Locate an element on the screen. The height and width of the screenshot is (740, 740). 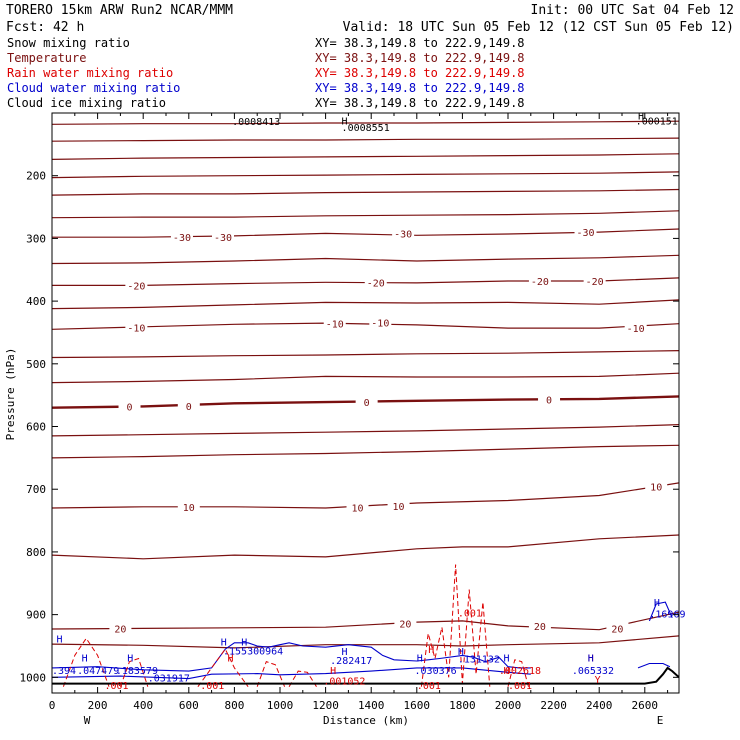
y-tick-label: 300 is located at coordinates (36, 238).